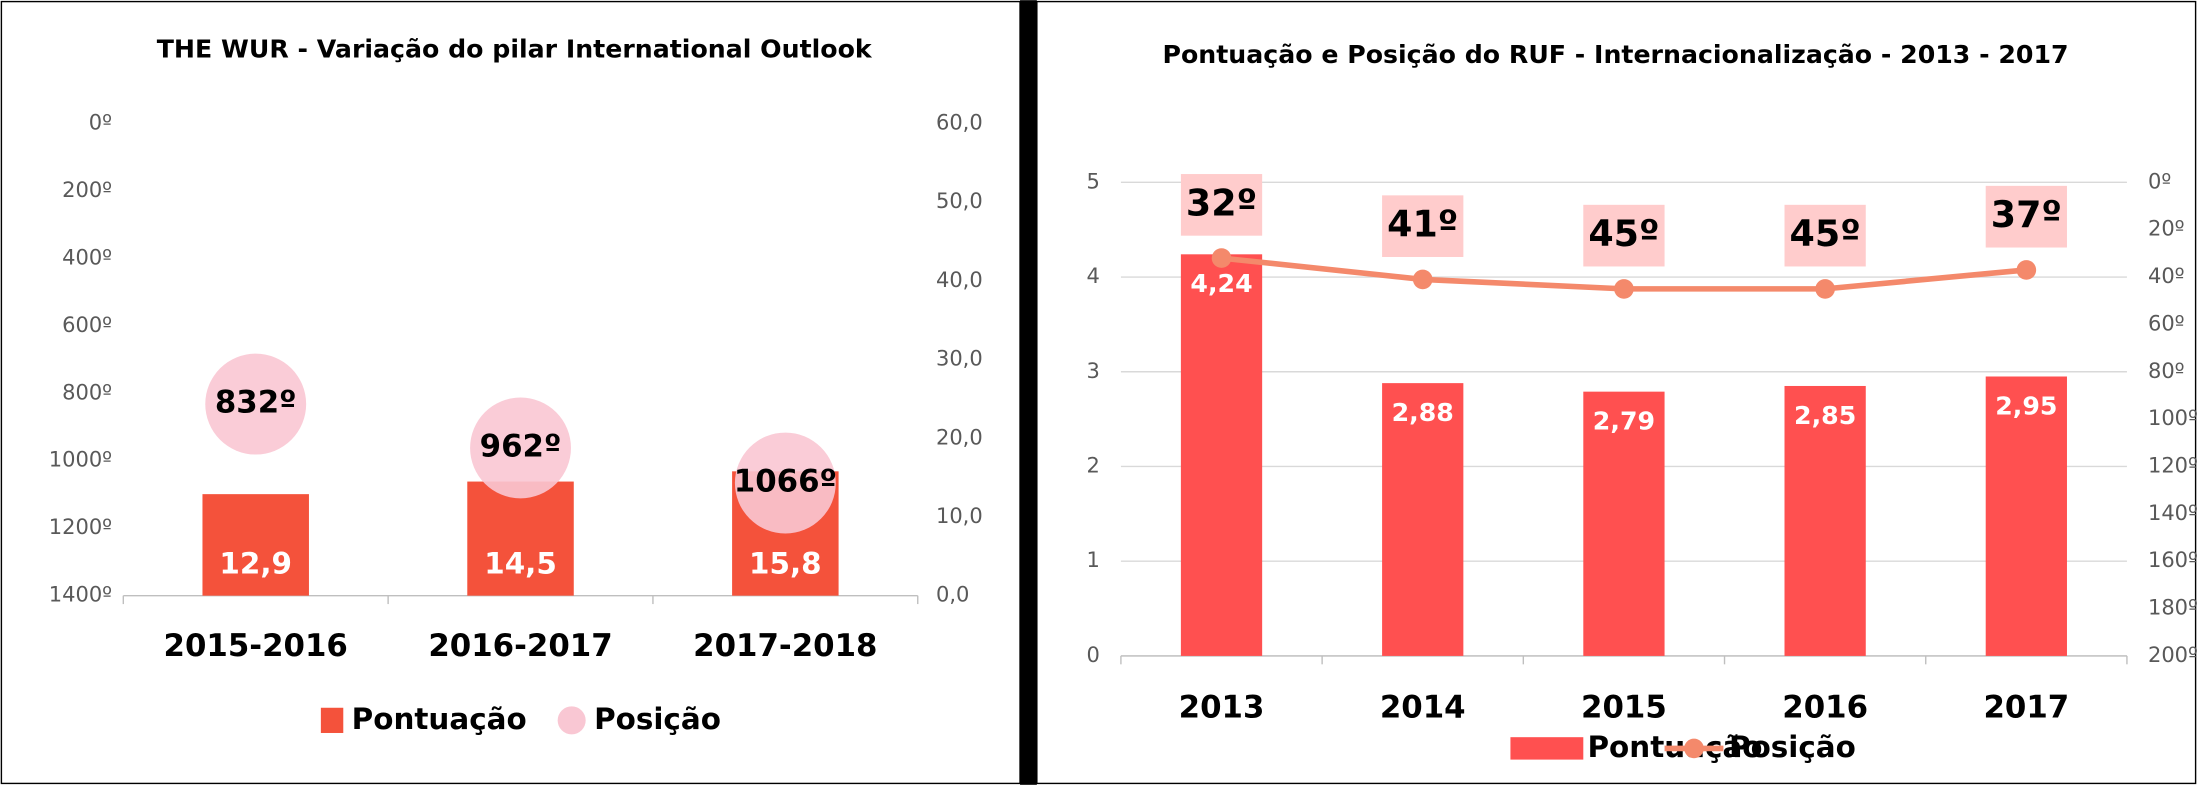 This screenshot has width=2197, height=785. I want to click on y-tick-label: 5, so click(1093, 180).